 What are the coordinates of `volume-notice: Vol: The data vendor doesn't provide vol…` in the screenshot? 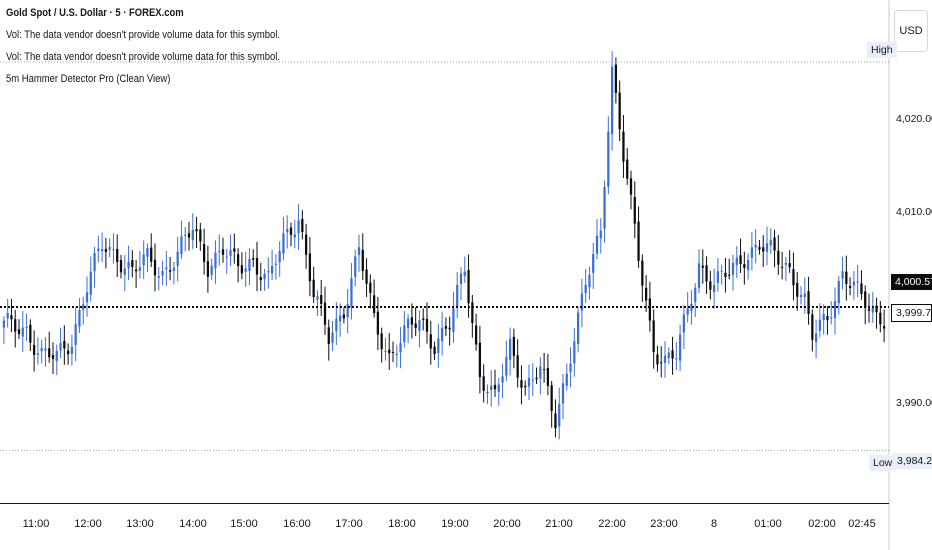 It's located at (143, 35).